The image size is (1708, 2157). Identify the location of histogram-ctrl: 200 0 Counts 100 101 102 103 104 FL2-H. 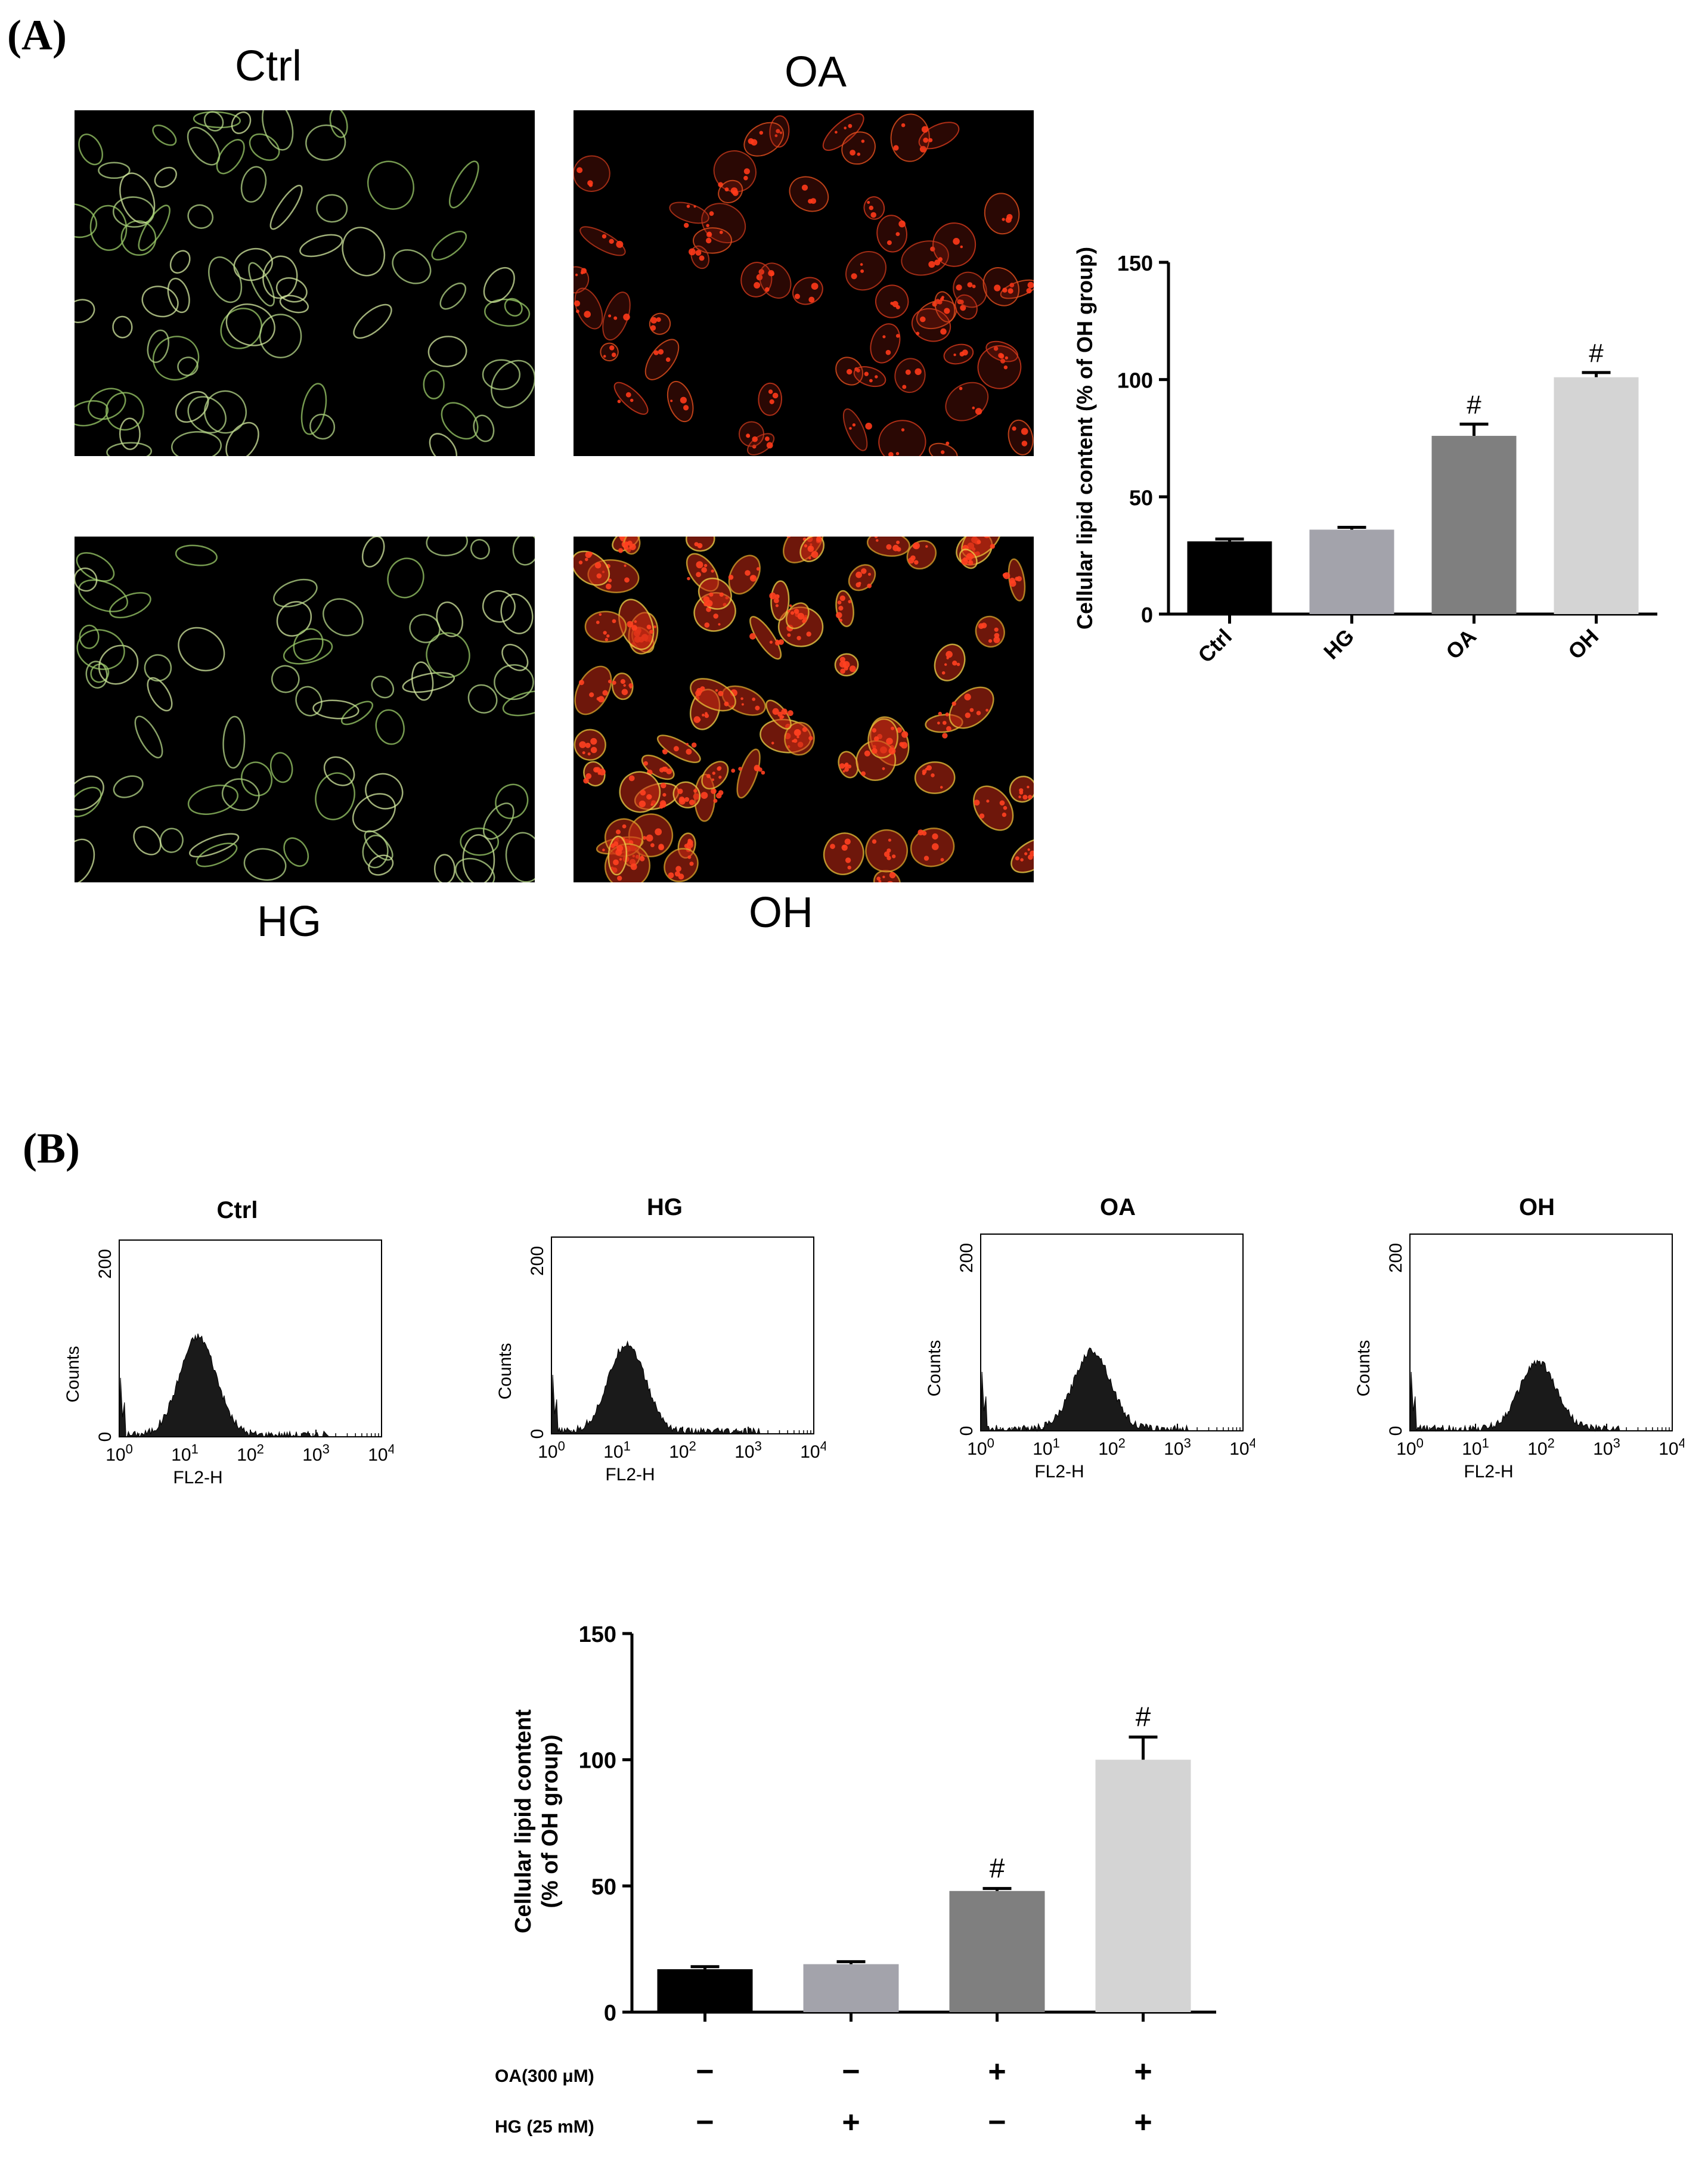
(228, 1363).